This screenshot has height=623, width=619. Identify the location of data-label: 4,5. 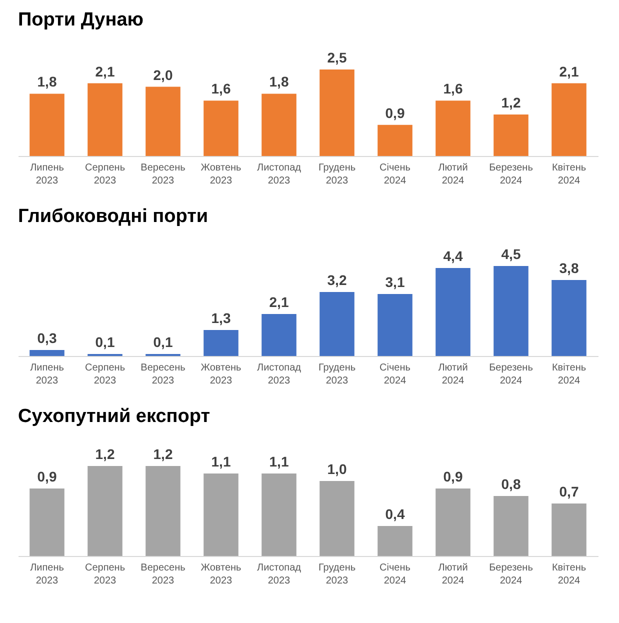
(511, 254).